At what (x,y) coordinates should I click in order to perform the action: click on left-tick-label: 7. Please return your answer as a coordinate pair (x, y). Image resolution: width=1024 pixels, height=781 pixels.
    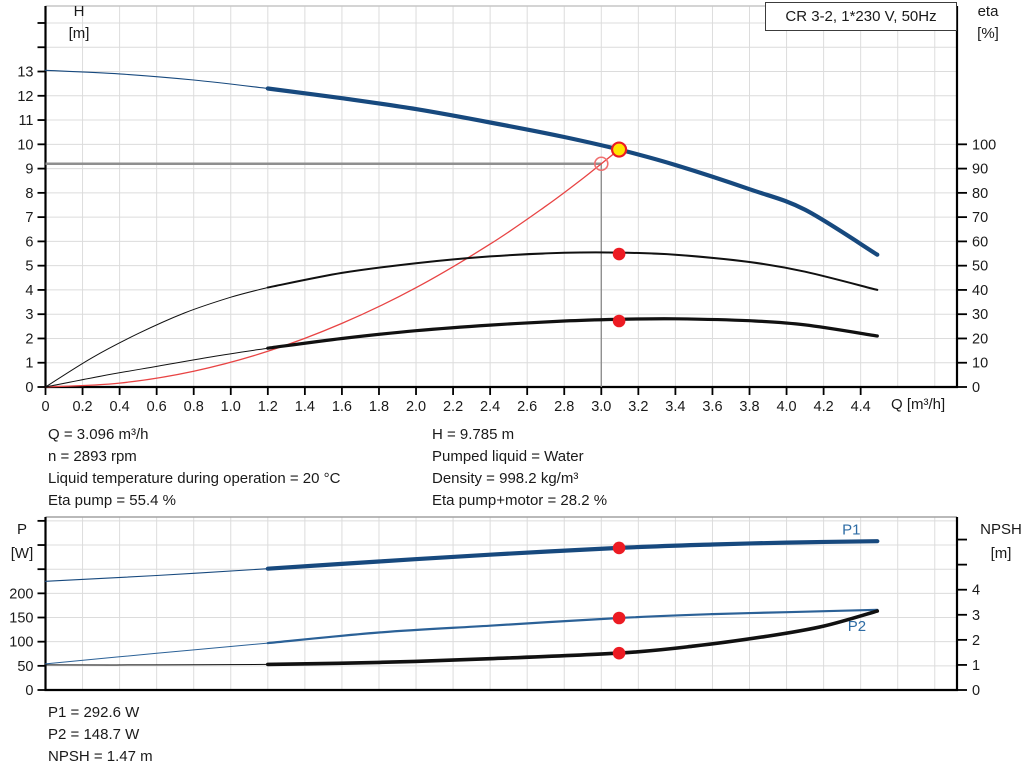
    Looking at the image, I should click on (29, 218).